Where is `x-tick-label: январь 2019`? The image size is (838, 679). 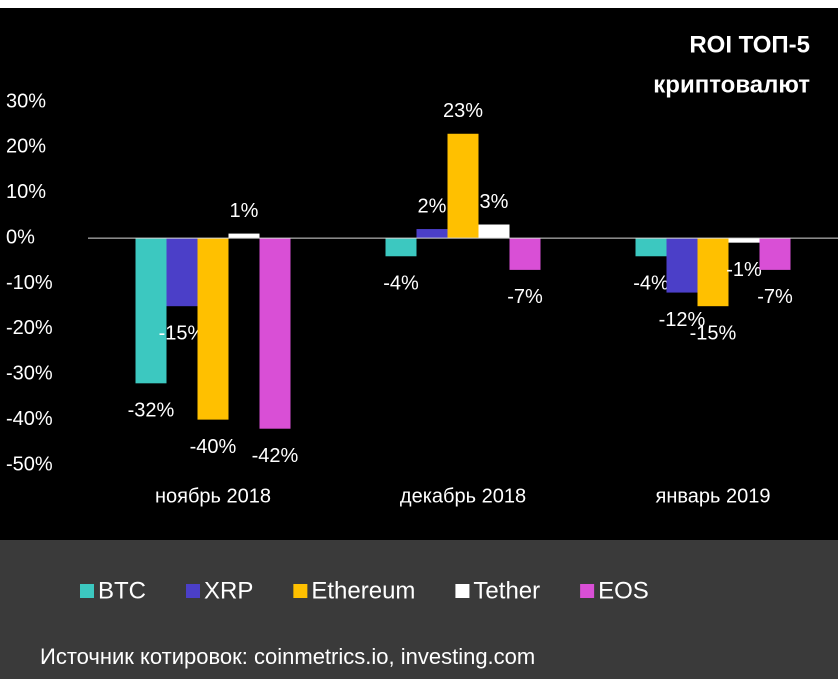
x-tick-label: январь 2019 is located at coordinates (713, 496).